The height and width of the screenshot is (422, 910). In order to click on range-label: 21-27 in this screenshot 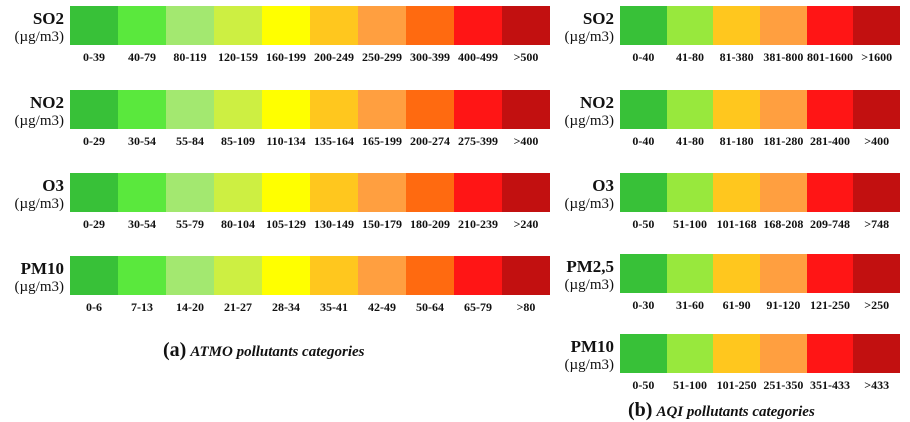, I will do `click(238, 307)`.